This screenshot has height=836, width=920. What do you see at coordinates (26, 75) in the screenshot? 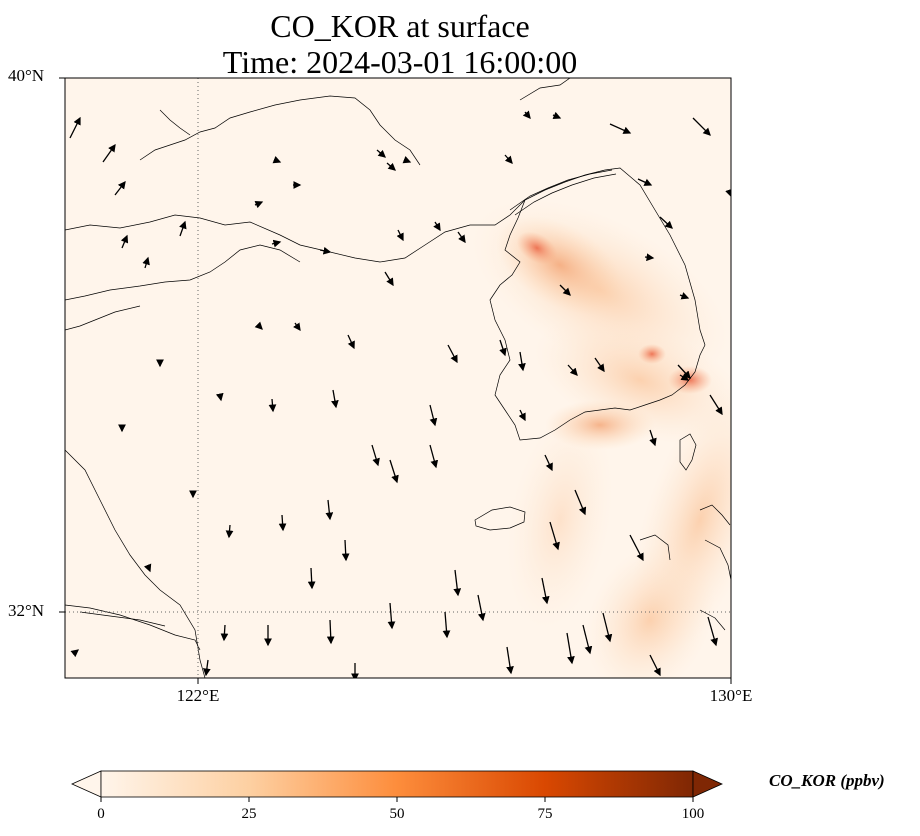
I see `lat-label-40n: 40°N` at bounding box center [26, 75].